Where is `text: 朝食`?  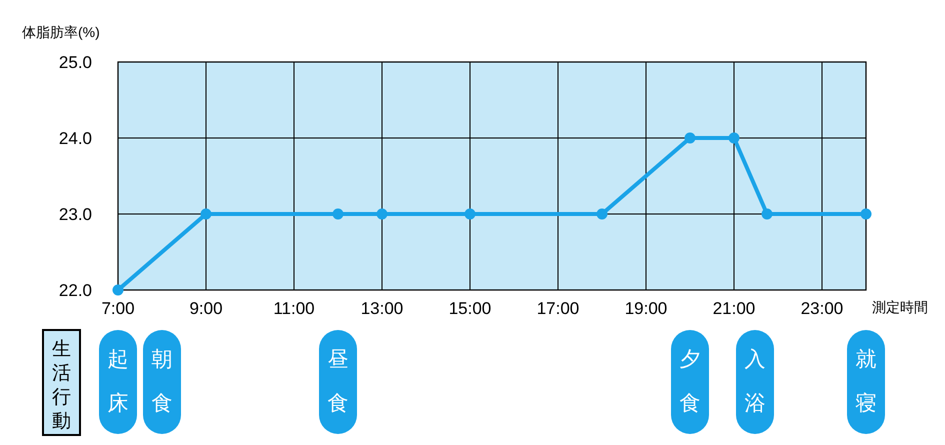 text: 朝食 is located at coordinates (162, 381).